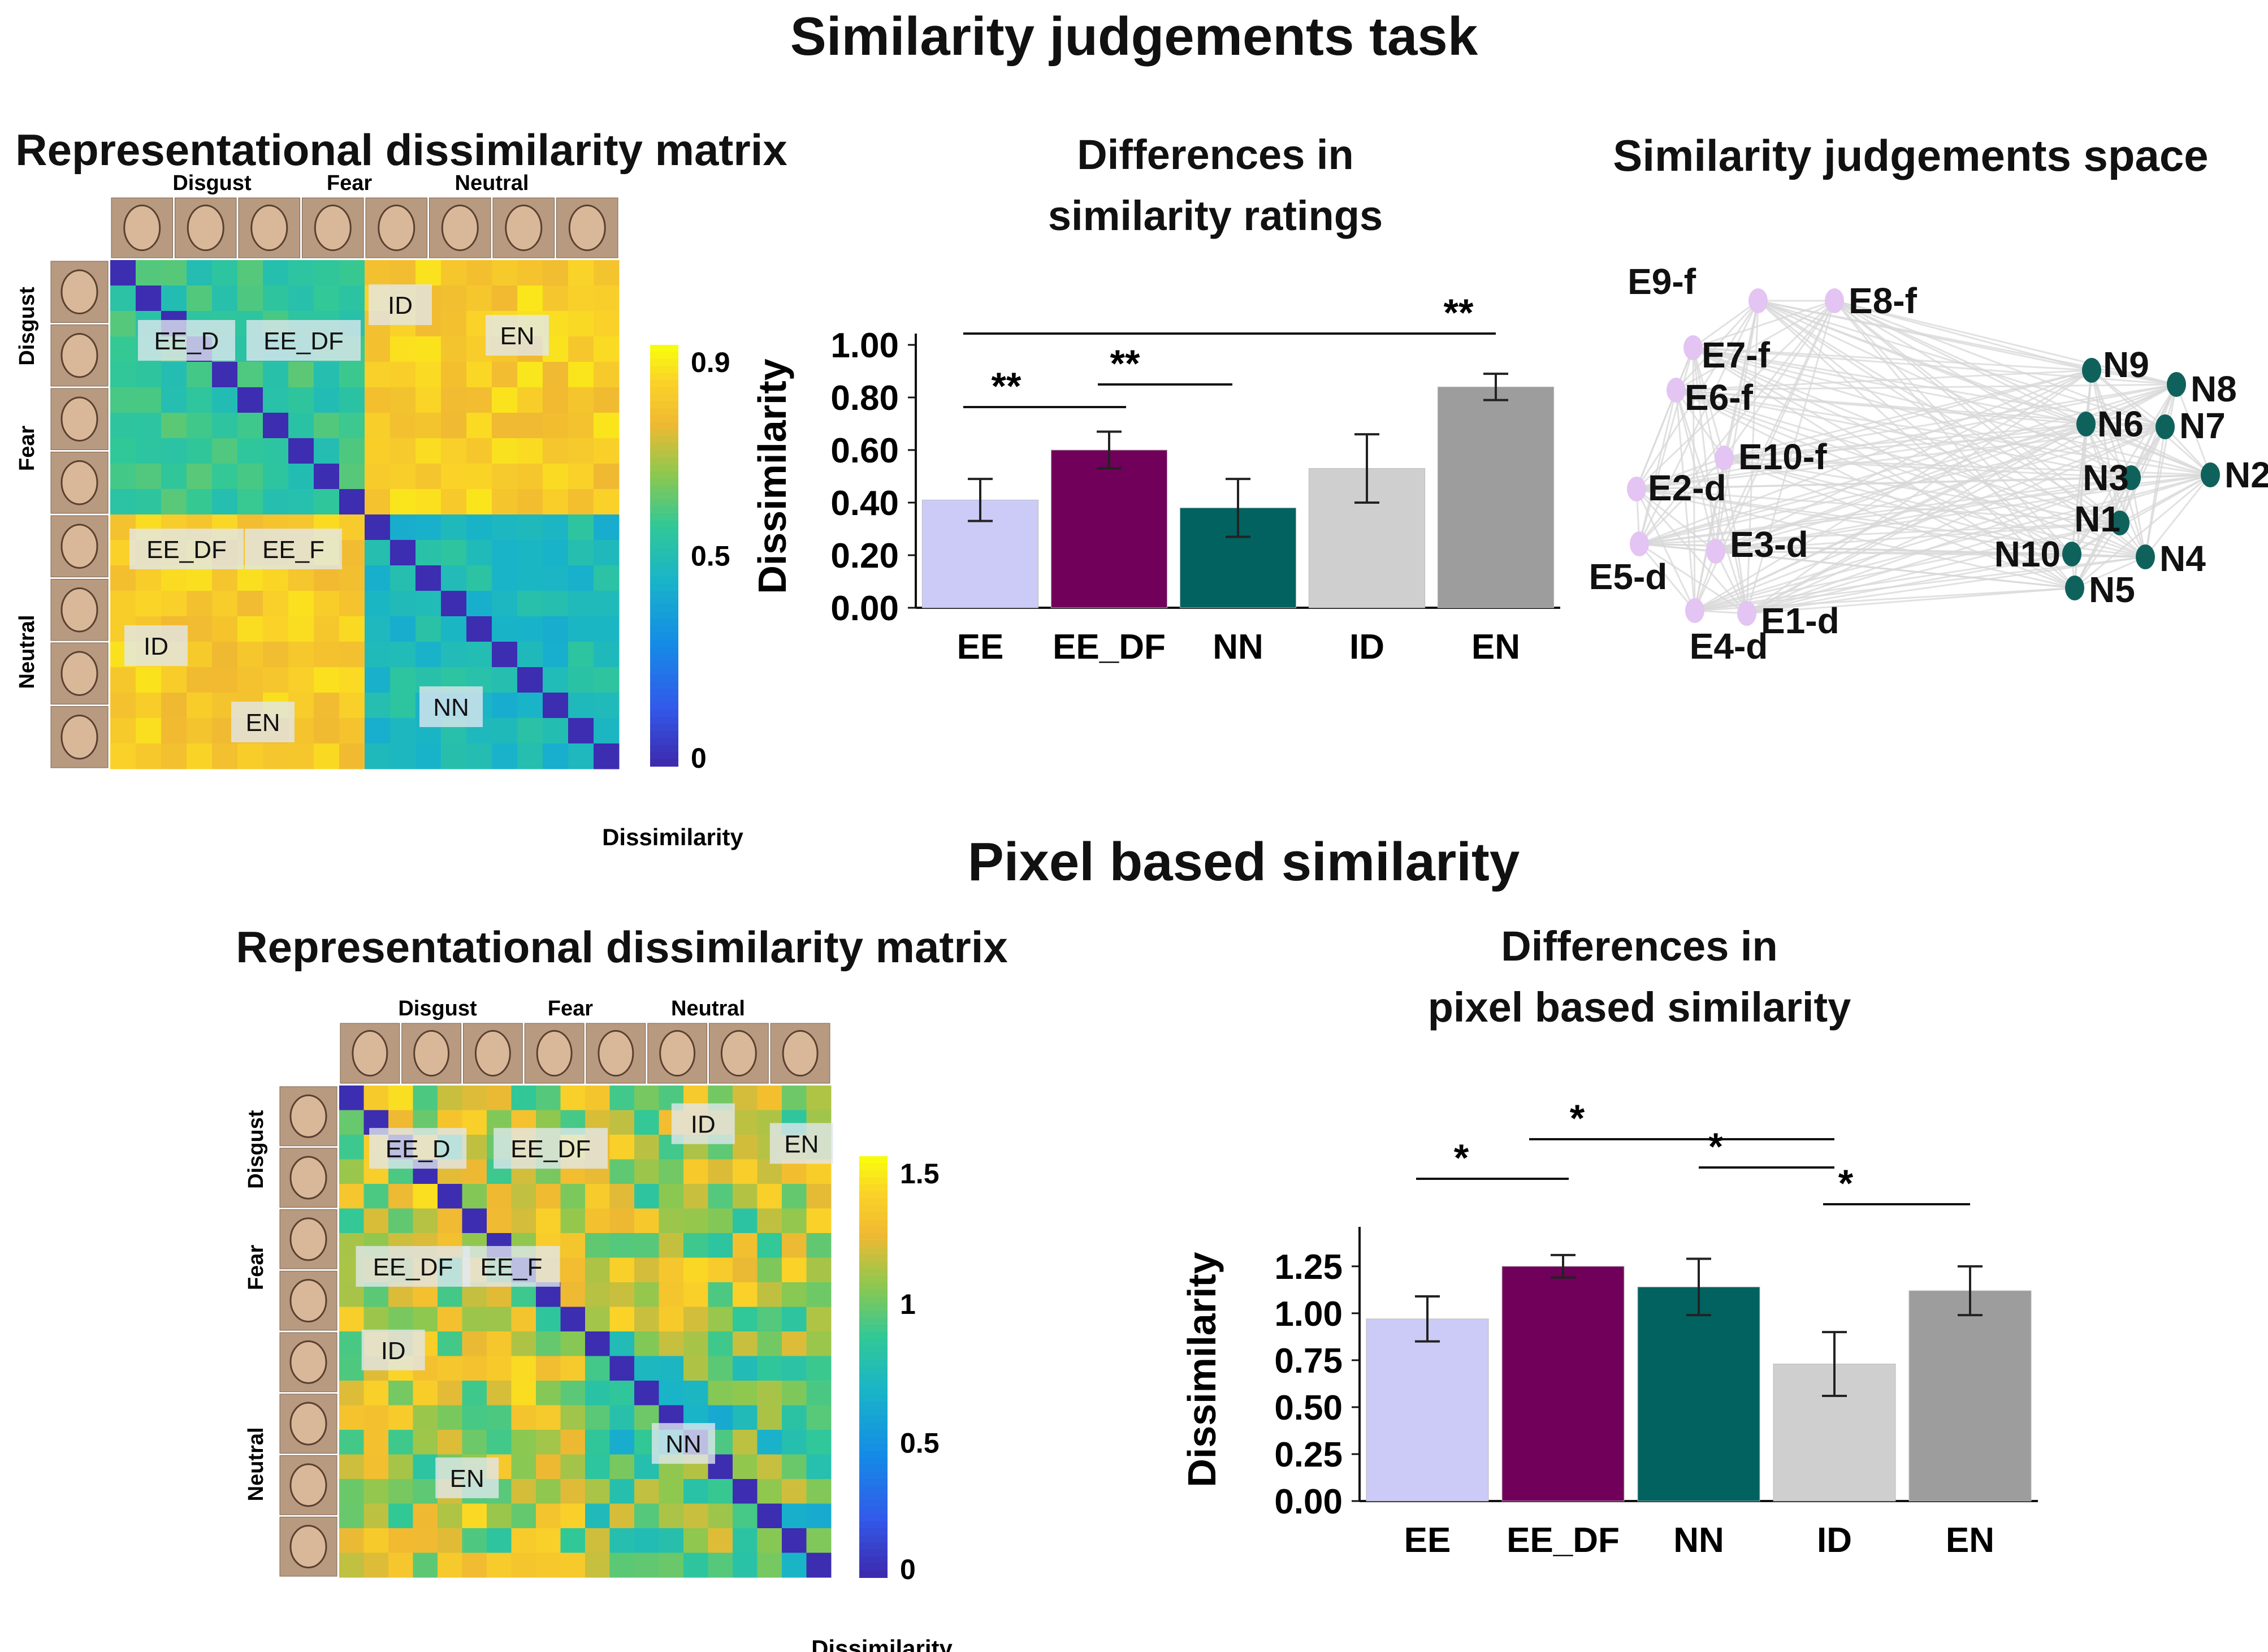  What do you see at coordinates (413, 1267) in the screenshot?
I see `region-label: EE_DF` at bounding box center [413, 1267].